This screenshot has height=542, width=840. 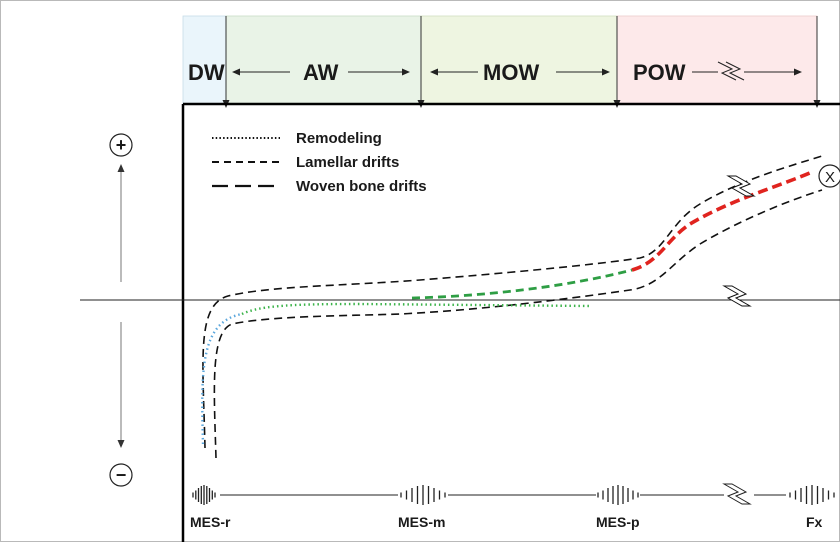 I want to click on pow-break-icon, so click(x=731, y=71).